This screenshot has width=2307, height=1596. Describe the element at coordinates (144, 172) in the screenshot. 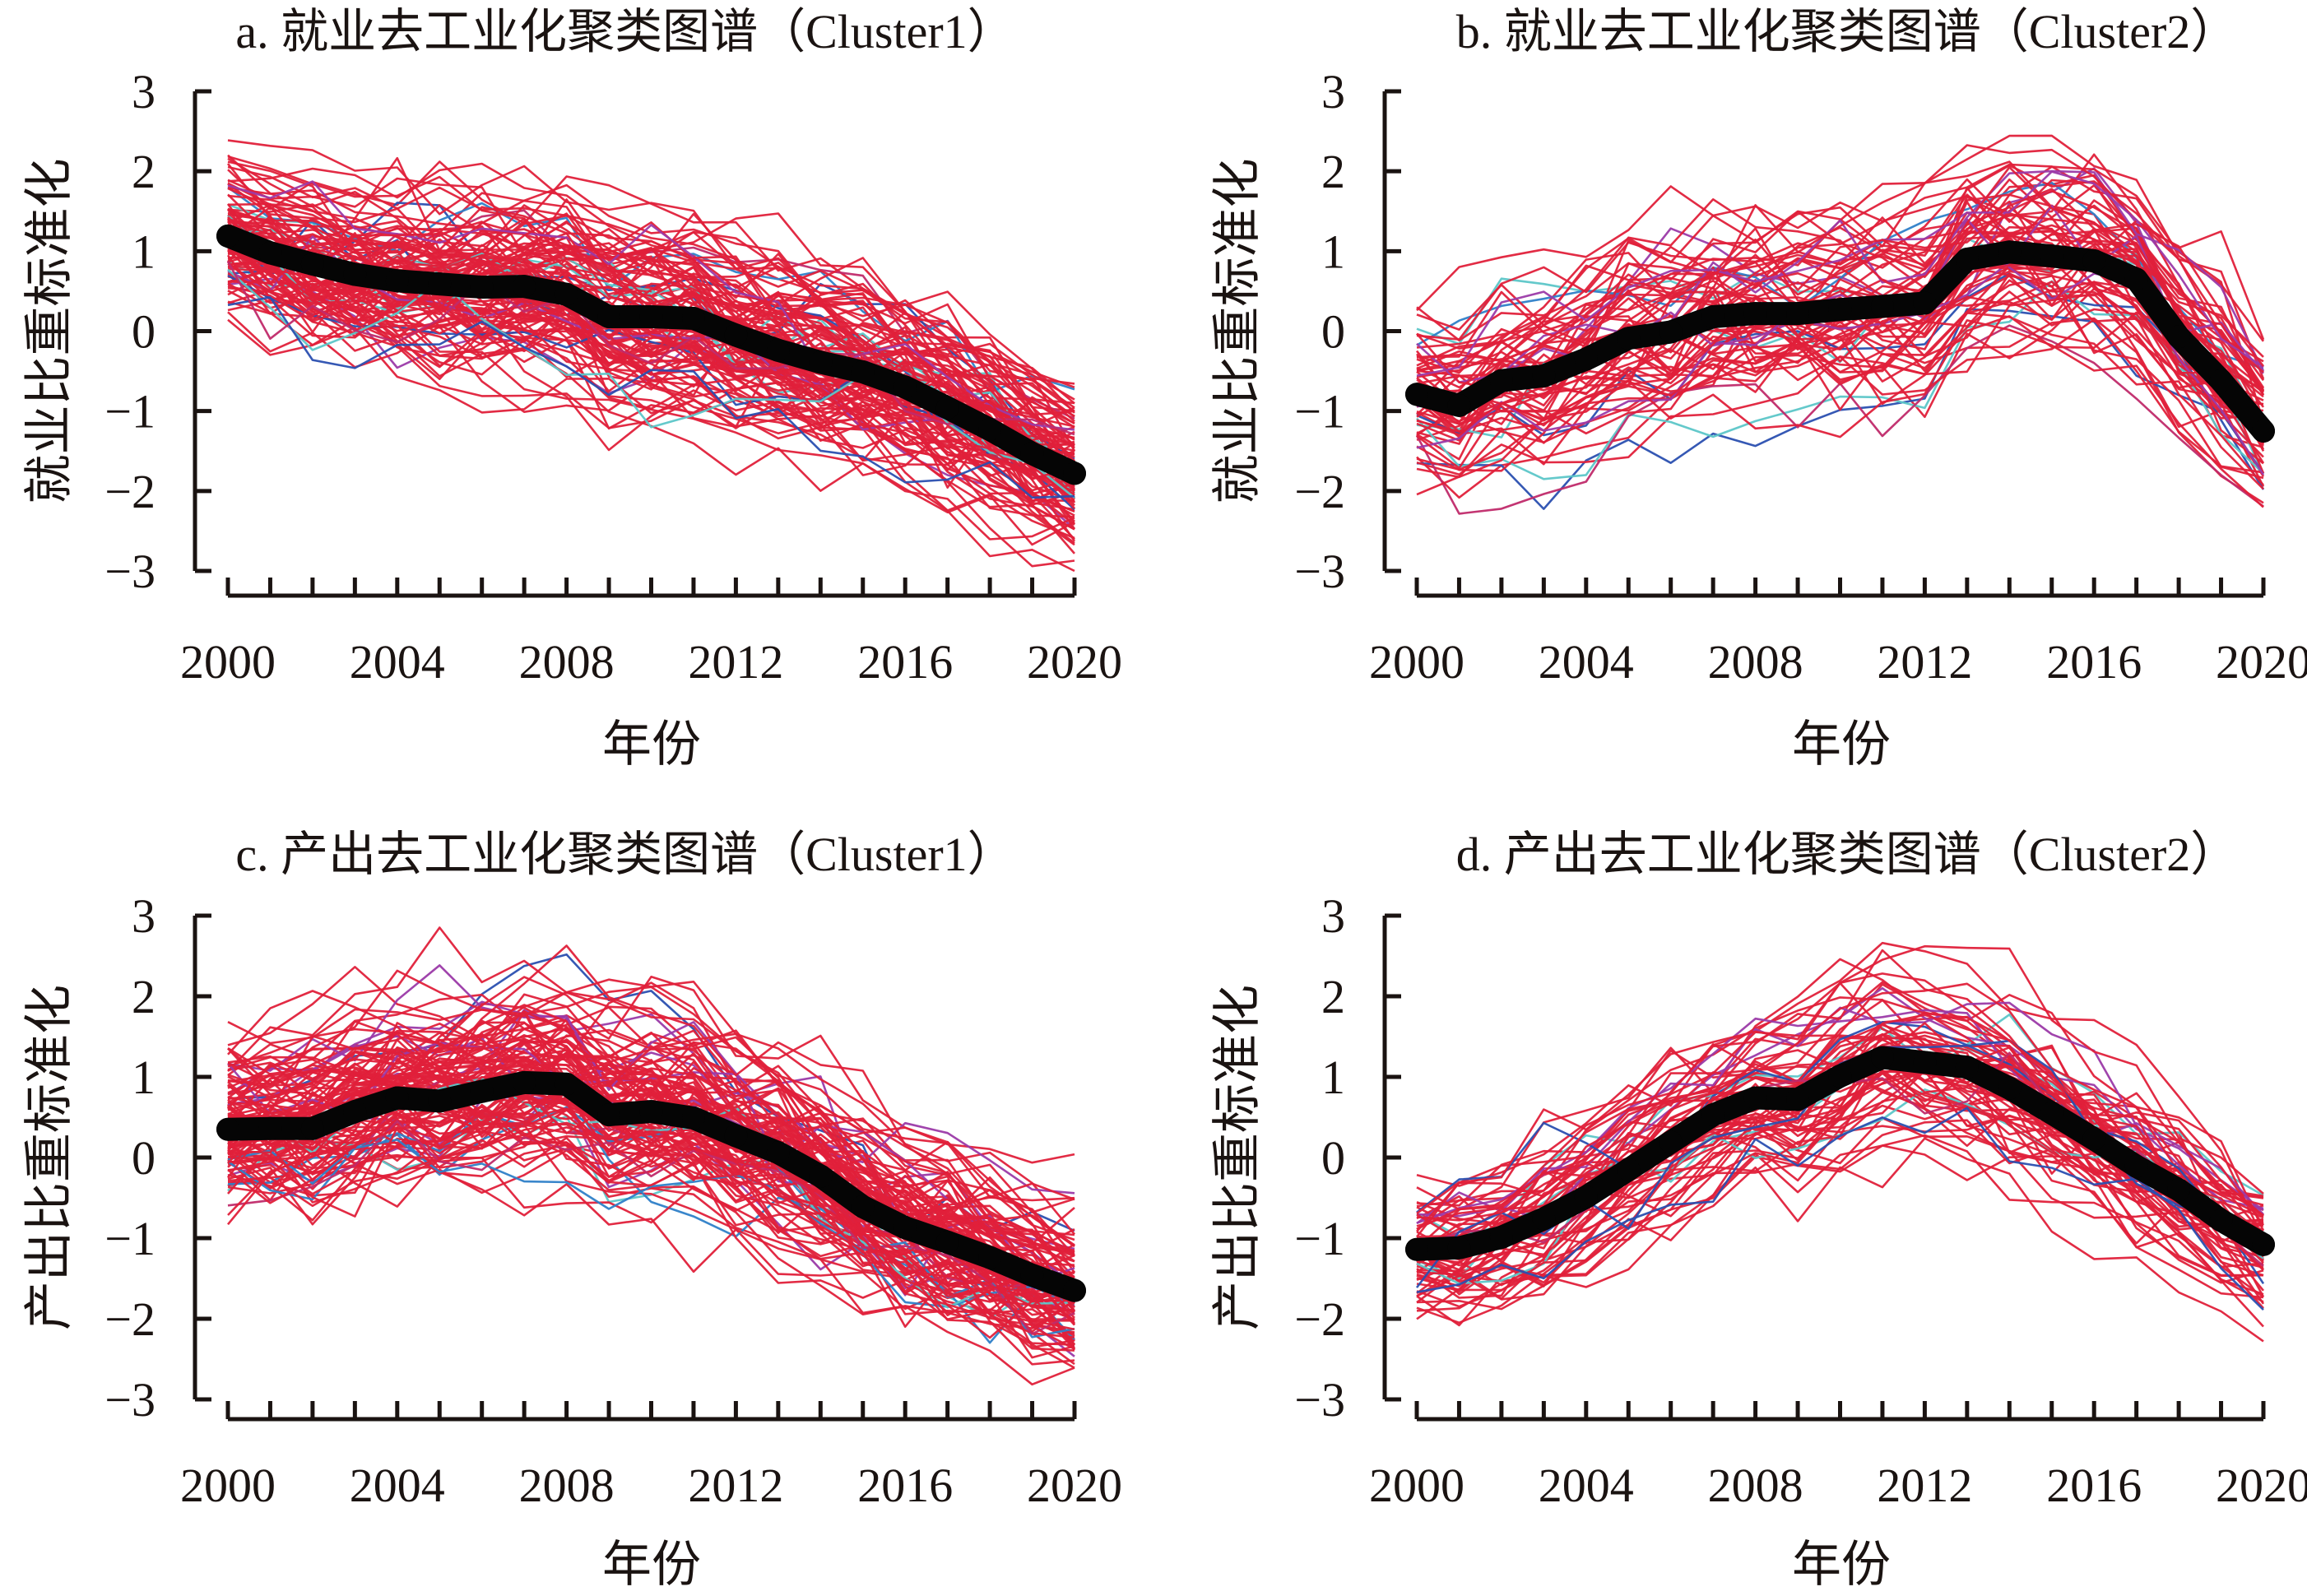

I see `panel-a-y-tick-label: 2` at that location.